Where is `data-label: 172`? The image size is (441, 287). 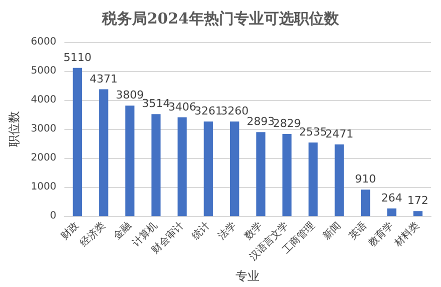 data-label: 172 is located at coordinates (417, 201).